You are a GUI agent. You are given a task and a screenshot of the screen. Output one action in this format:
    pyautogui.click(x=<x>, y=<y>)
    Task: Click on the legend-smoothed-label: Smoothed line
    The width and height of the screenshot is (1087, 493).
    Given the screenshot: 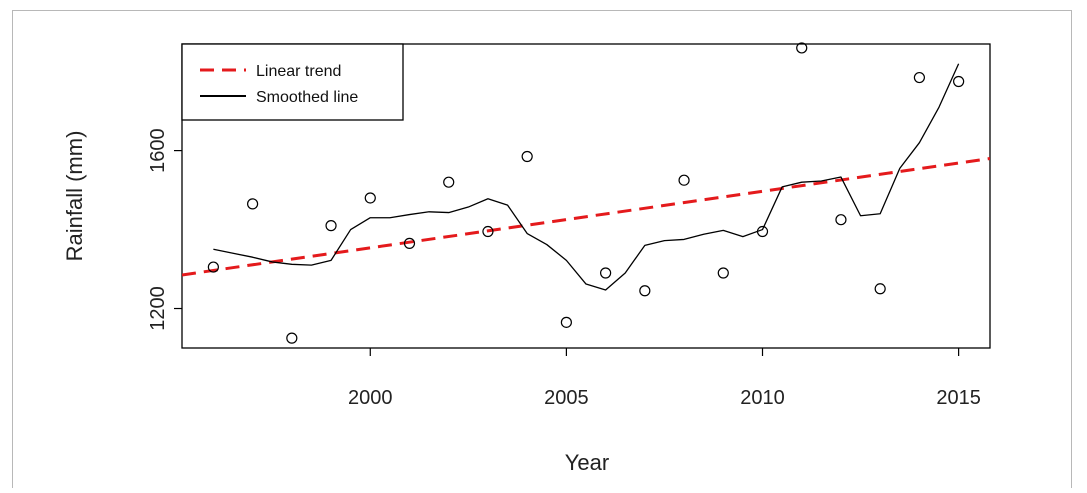 What is the action you would take?
    pyautogui.click(x=307, y=97)
    